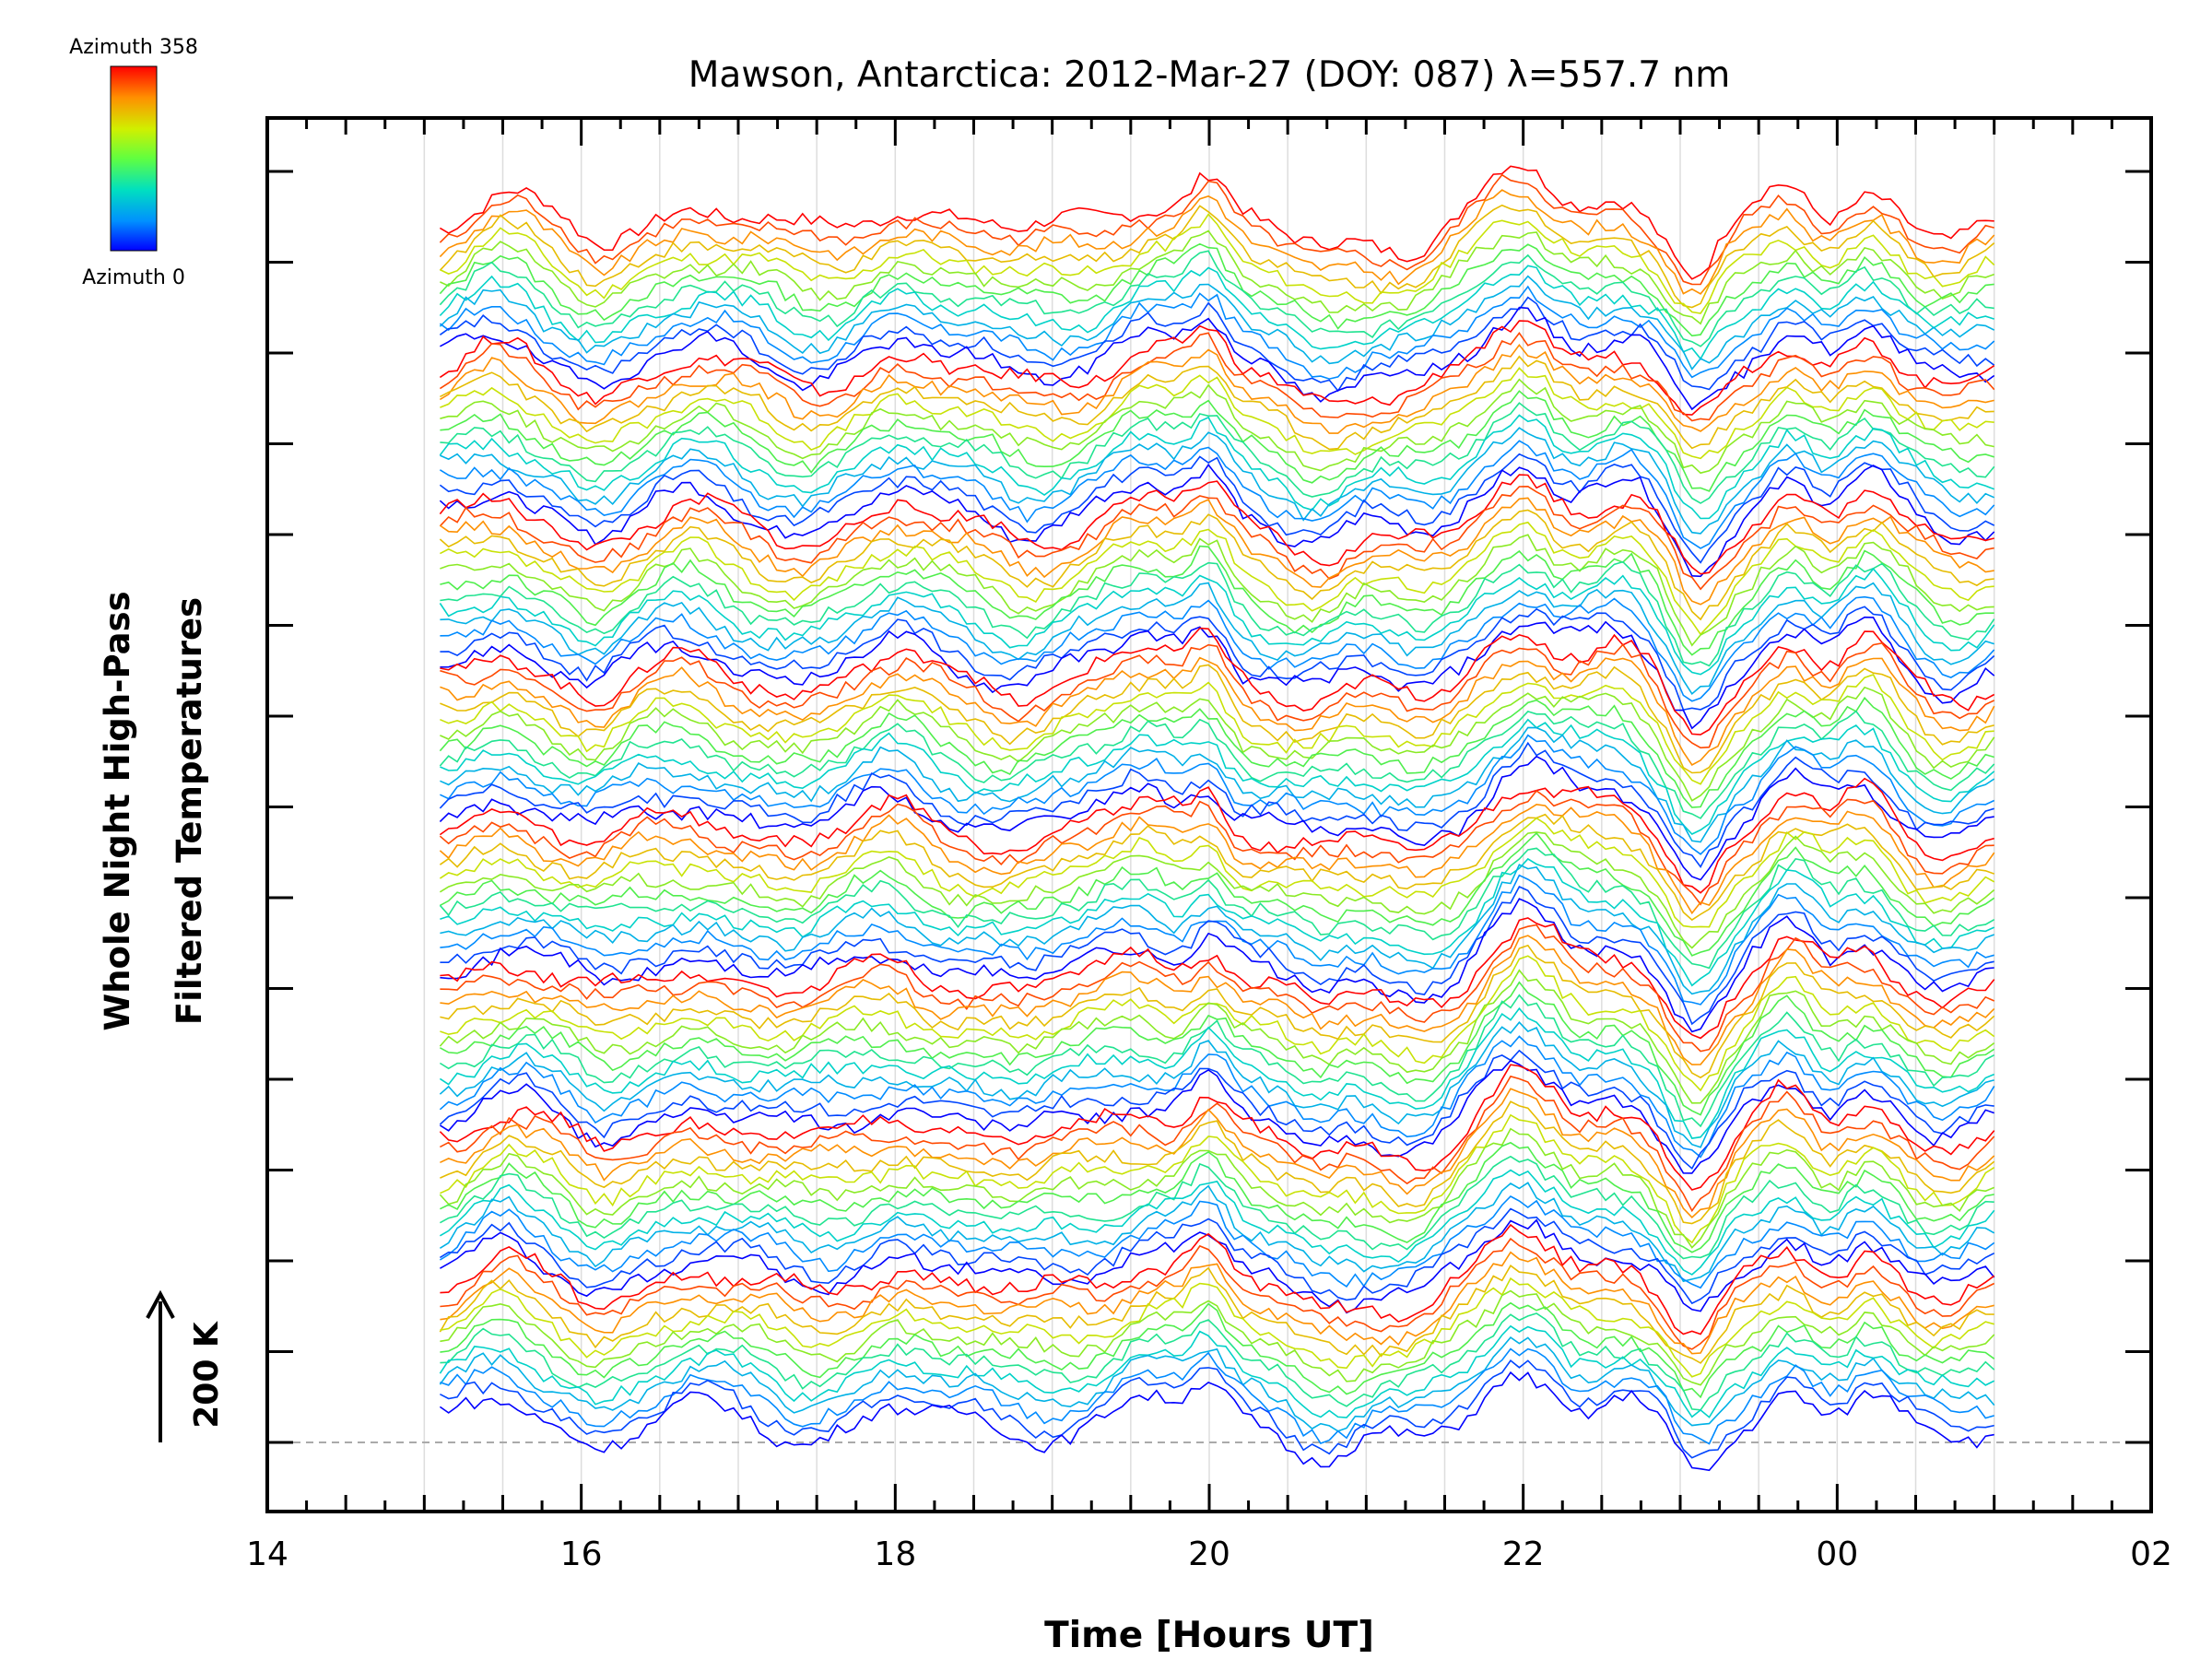 This screenshot has width=2212, height=1659. What do you see at coordinates (1837, 1554) in the screenshot?
I see `x-tick-label: 00` at bounding box center [1837, 1554].